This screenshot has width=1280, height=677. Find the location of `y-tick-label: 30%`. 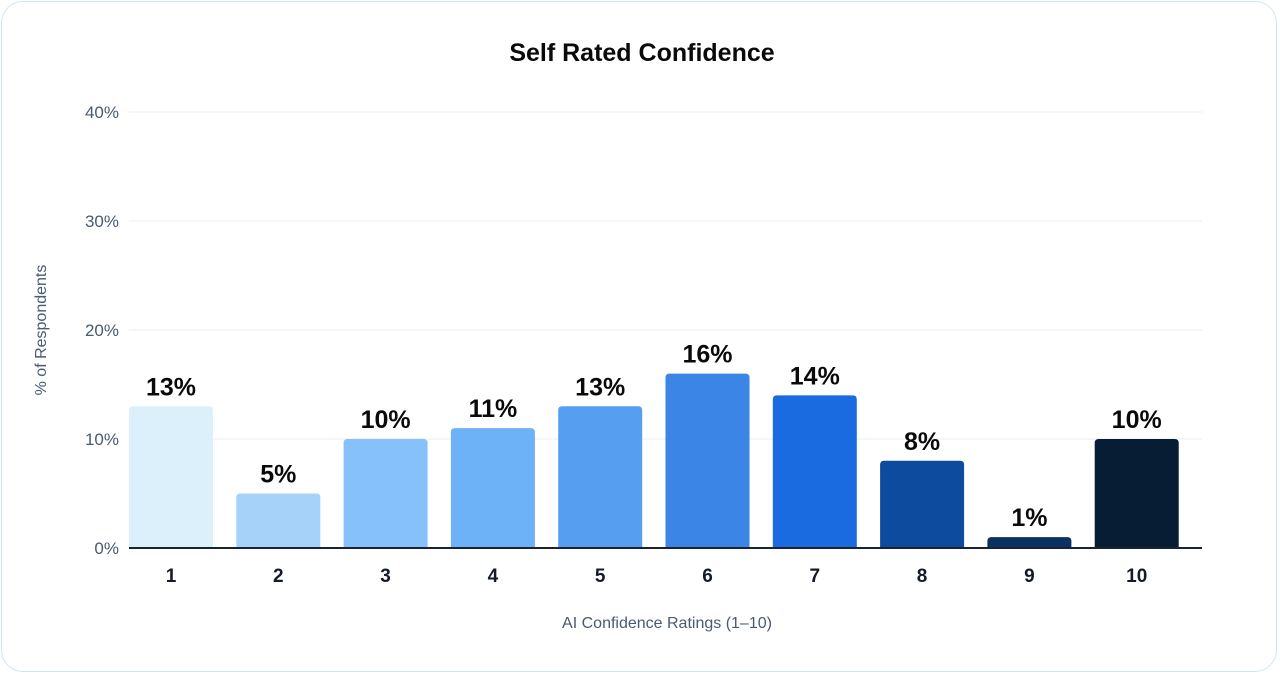

y-tick-label: 30% is located at coordinates (102, 221).